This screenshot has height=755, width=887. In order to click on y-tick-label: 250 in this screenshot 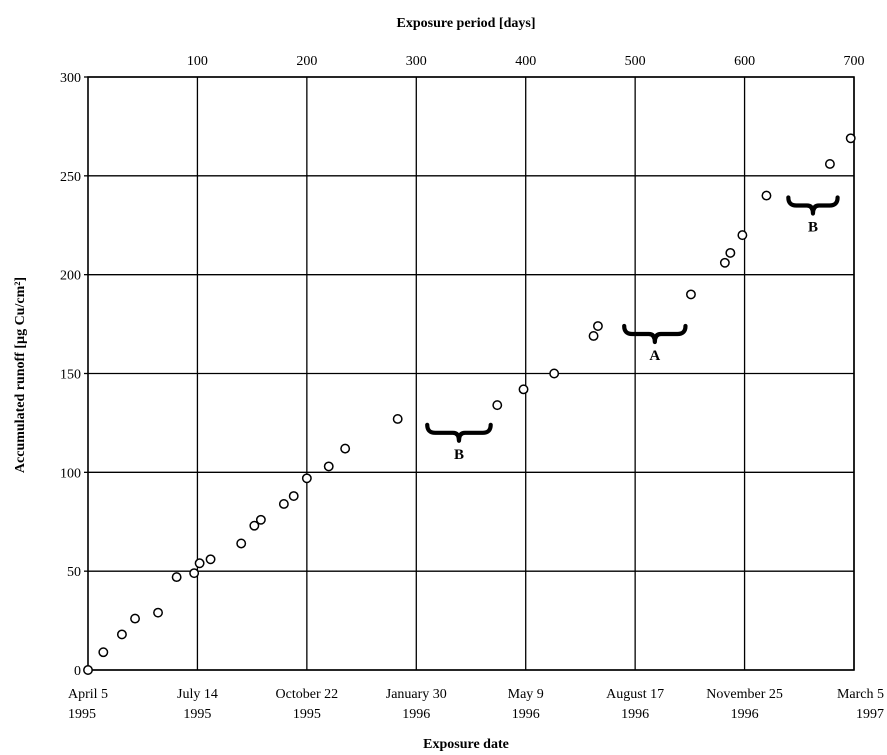, I will do `click(70, 177)`.